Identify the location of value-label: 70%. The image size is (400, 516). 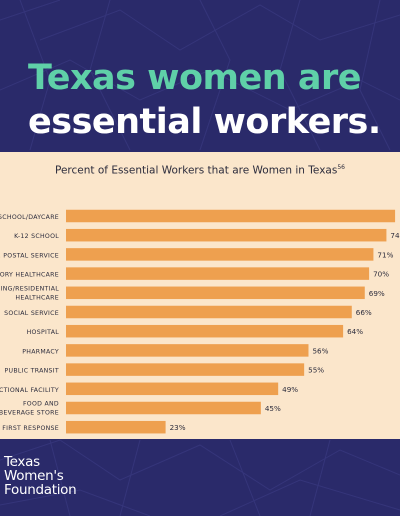
(381, 274).